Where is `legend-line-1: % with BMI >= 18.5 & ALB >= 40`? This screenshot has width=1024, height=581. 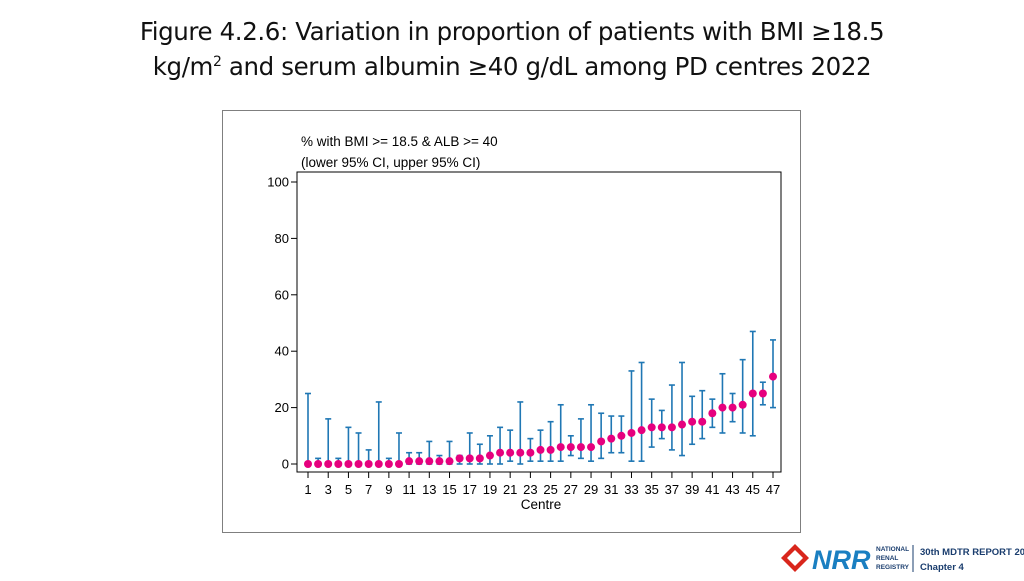 legend-line-1: % with BMI >= 18.5 & ALB >= 40 is located at coordinates (399, 141).